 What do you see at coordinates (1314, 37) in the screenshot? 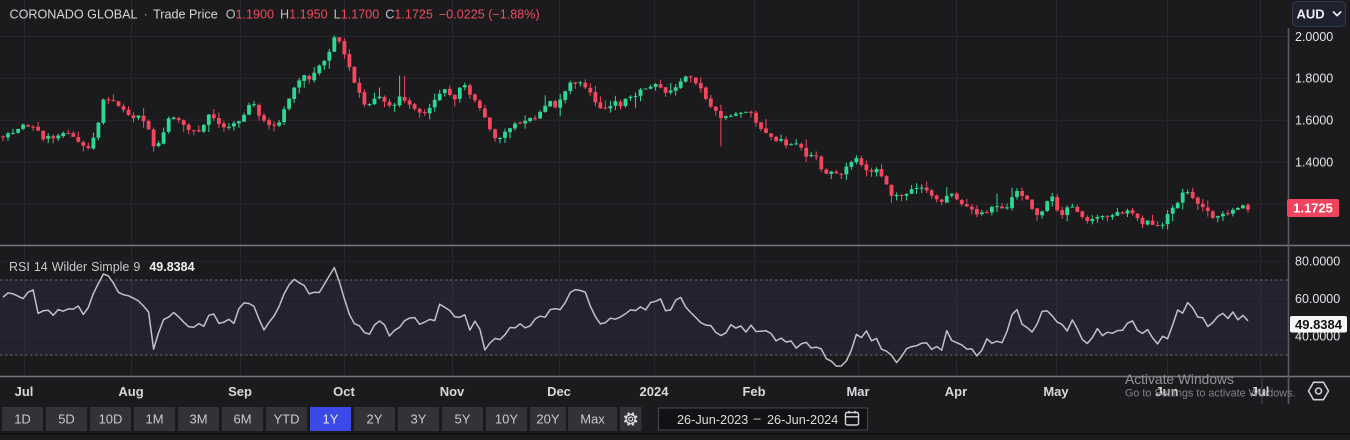
I see `svg-text: 2.0000` at bounding box center [1314, 37].